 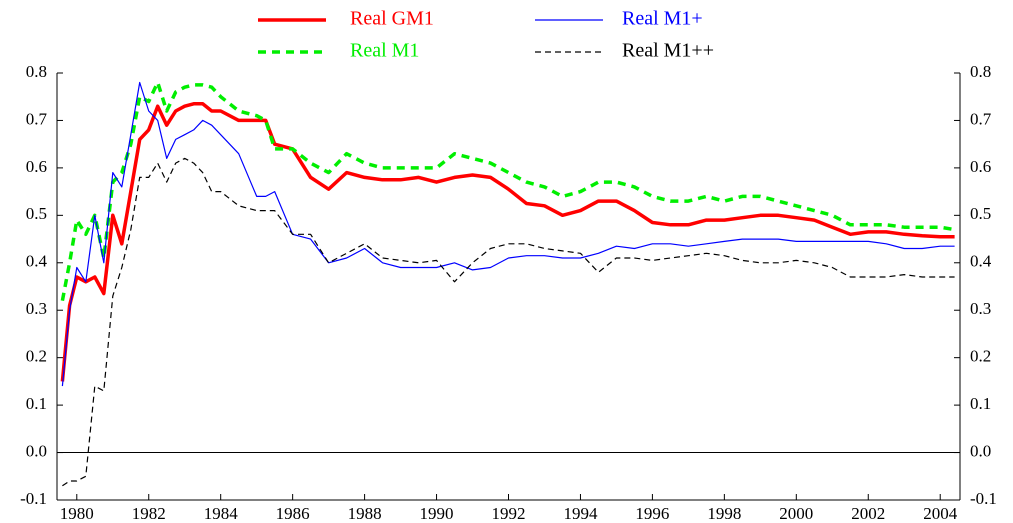 What do you see at coordinates (37, 261) in the screenshot?
I see `y-tick-label: 0.4` at bounding box center [37, 261].